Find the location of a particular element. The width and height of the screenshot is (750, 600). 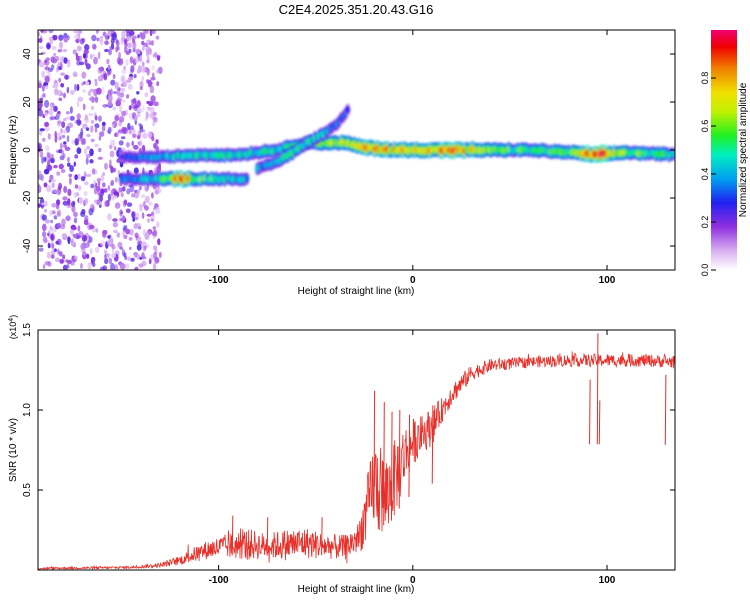

track-blob is located at coordinates (673, 154).